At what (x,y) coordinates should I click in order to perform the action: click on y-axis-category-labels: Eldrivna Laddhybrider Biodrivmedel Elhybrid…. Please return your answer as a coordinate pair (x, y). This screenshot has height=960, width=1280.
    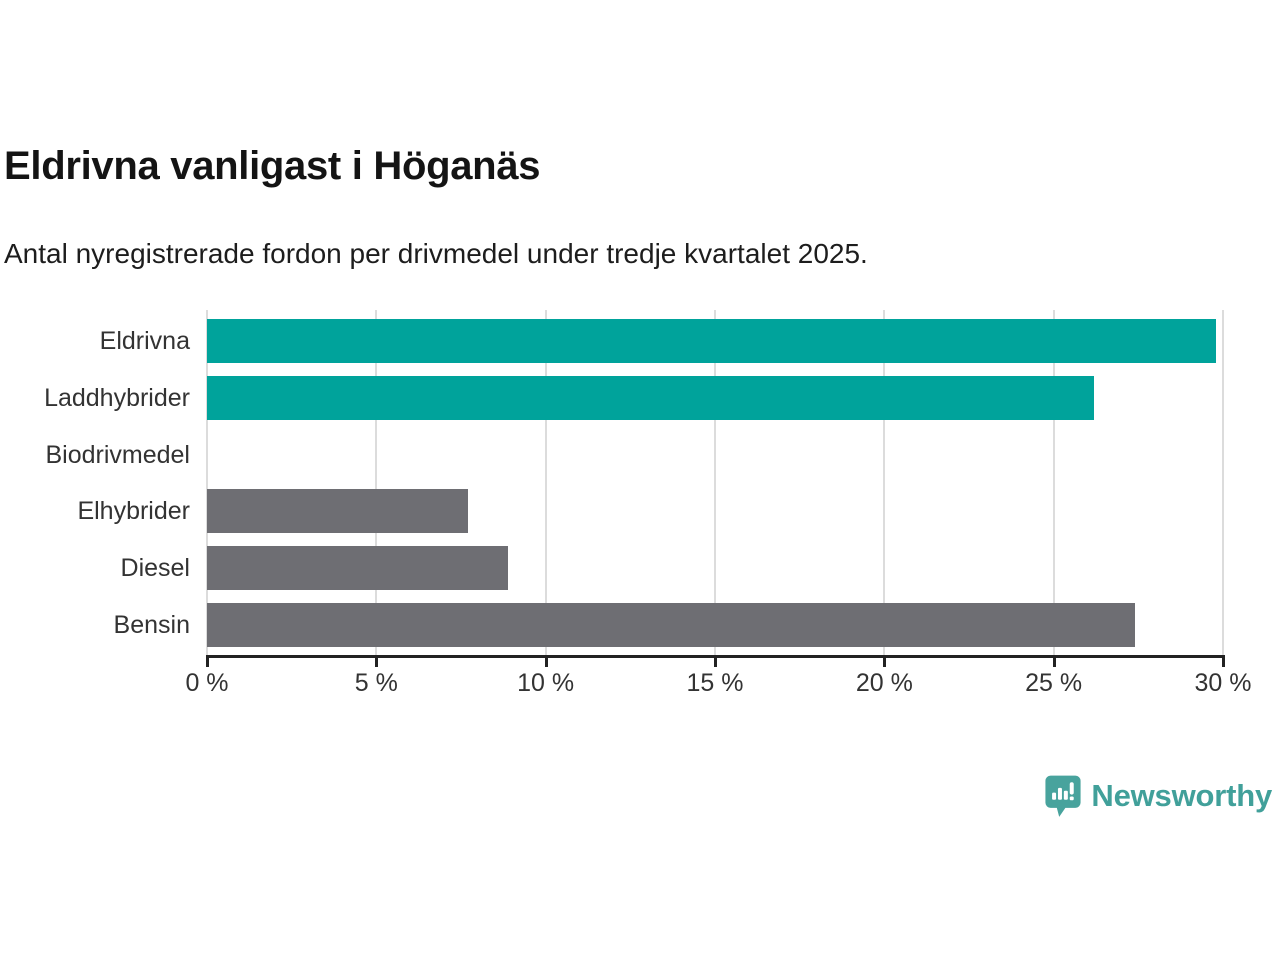
    Looking at the image, I should click on (95, 482).